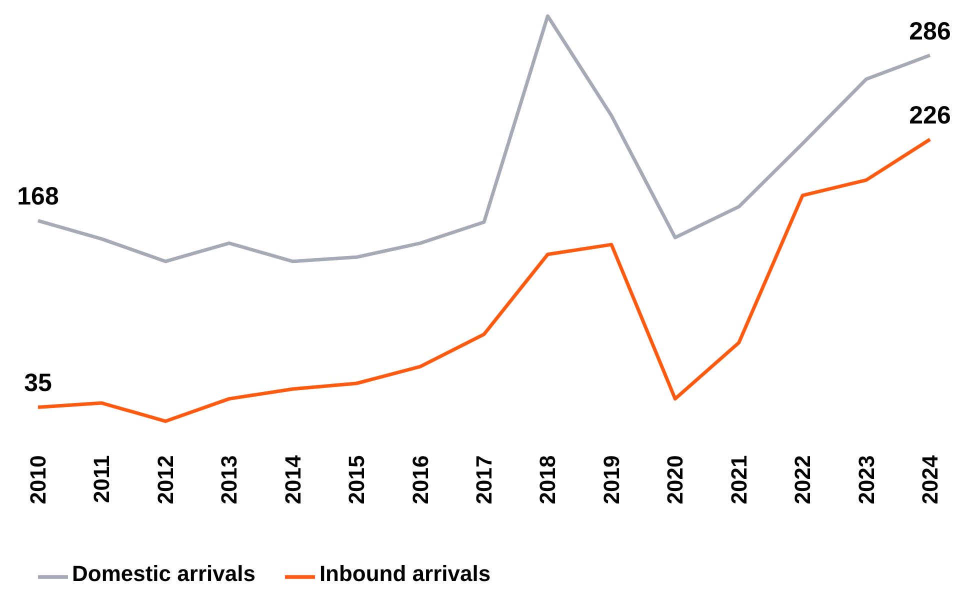 The width and height of the screenshot is (968, 600). I want to click on x-tick-label: 2012, so click(165, 479).